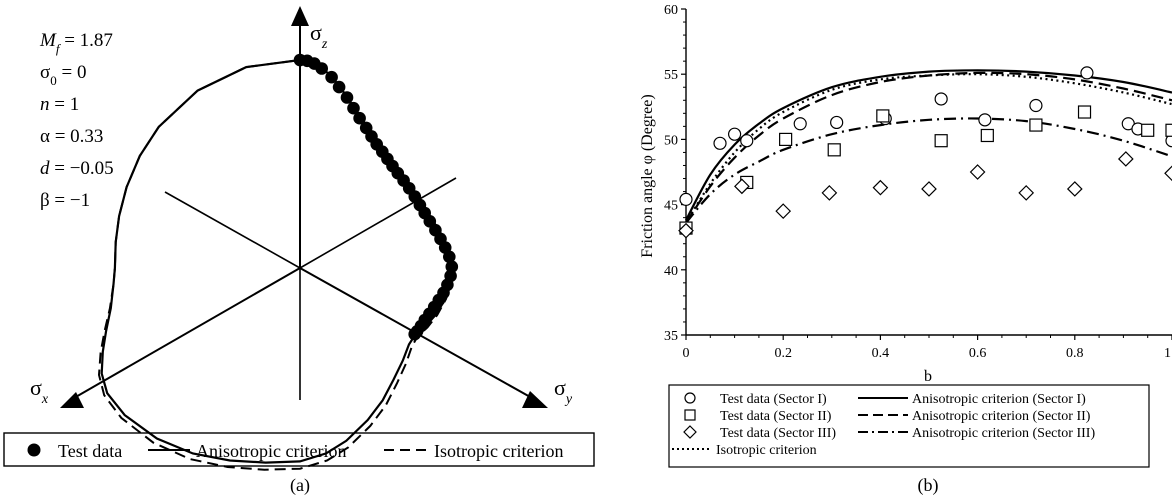  What do you see at coordinates (535, 399) in the screenshot?
I see `sigma-y-arrowhead` at bounding box center [535, 399].